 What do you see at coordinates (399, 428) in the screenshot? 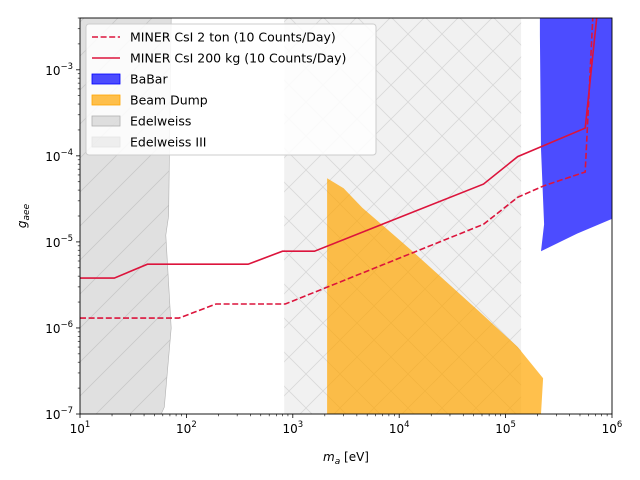
I see `x-tick-label: 10⁴` at bounding box center [399, 428].